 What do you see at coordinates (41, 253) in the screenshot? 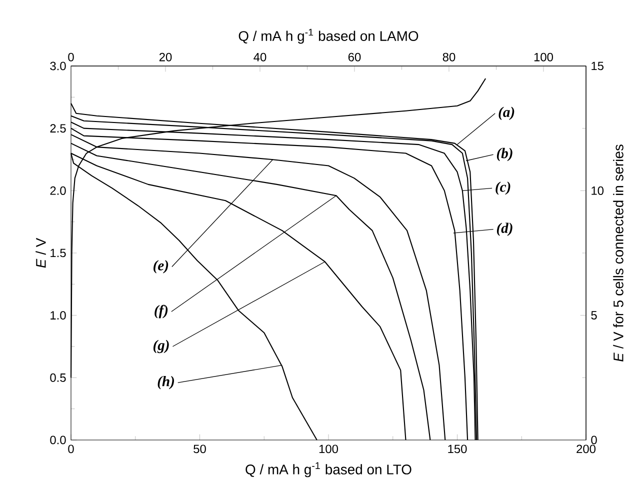
I see `y-axis-title: E / V` at bounding box center [41, 253].